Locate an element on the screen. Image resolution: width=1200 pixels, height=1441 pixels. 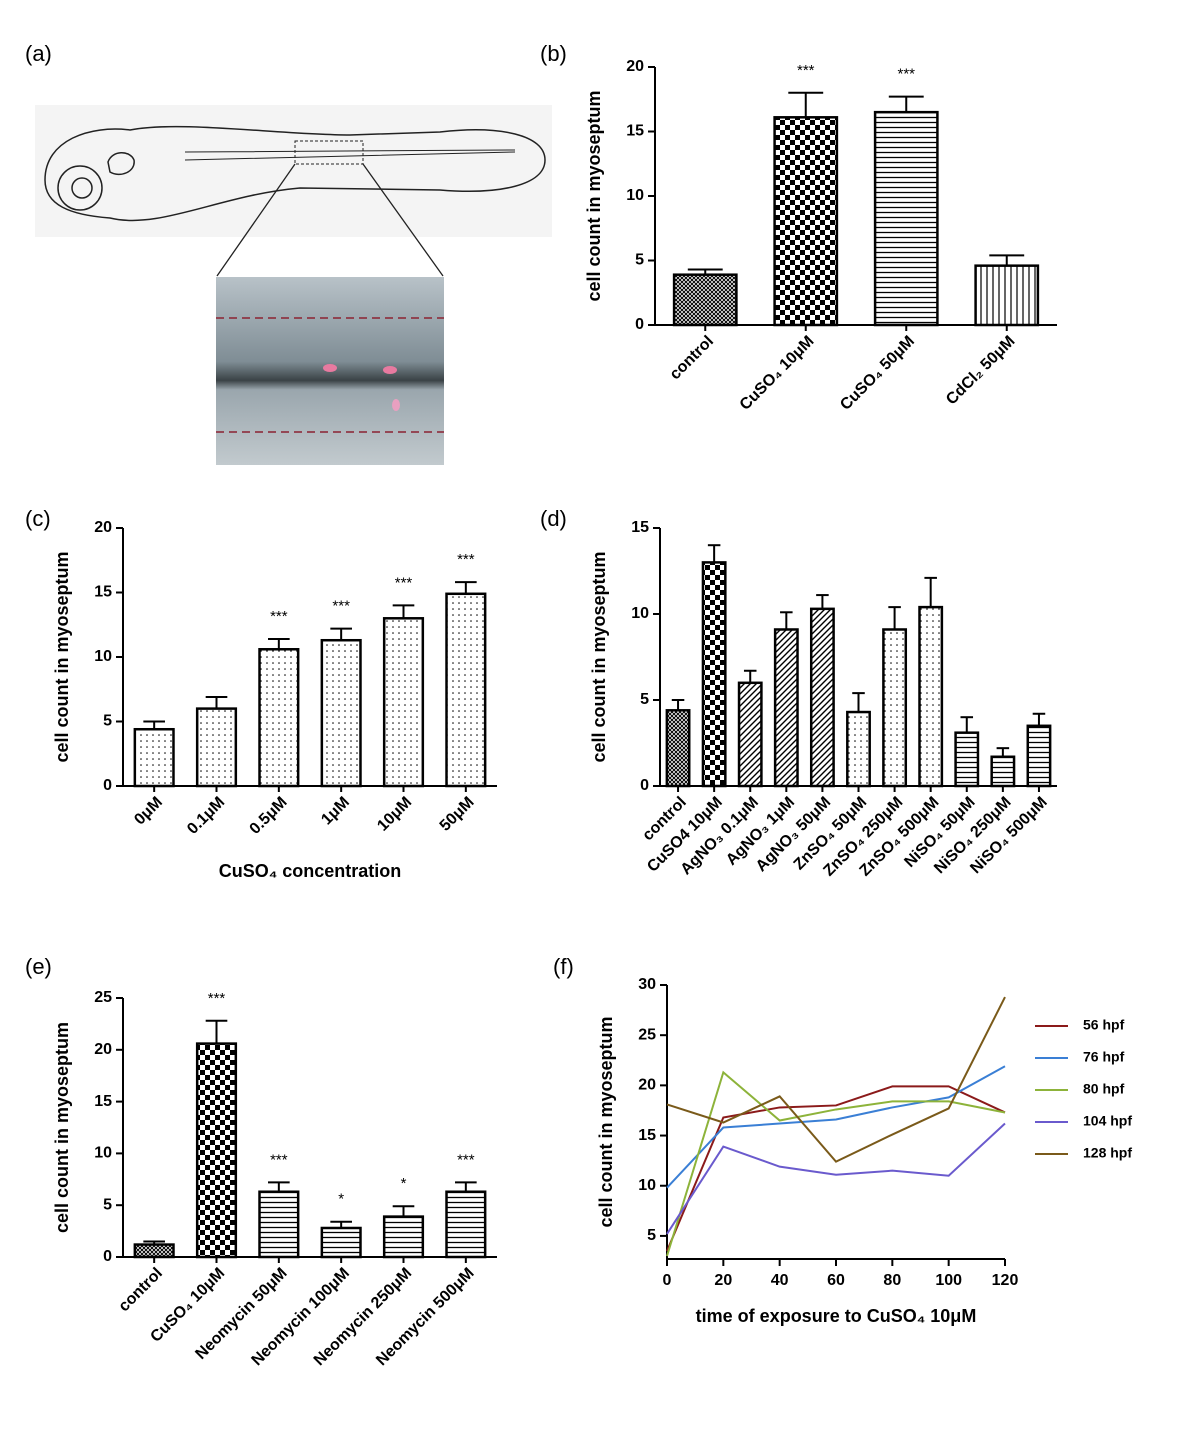
panel-label: (a) is located at coordinates (38, 53).